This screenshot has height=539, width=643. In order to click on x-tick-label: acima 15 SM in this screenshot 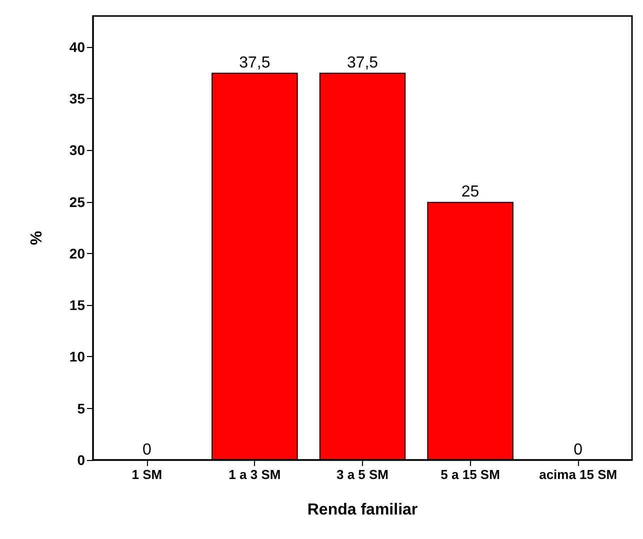, I will do `click(578, 474)`.